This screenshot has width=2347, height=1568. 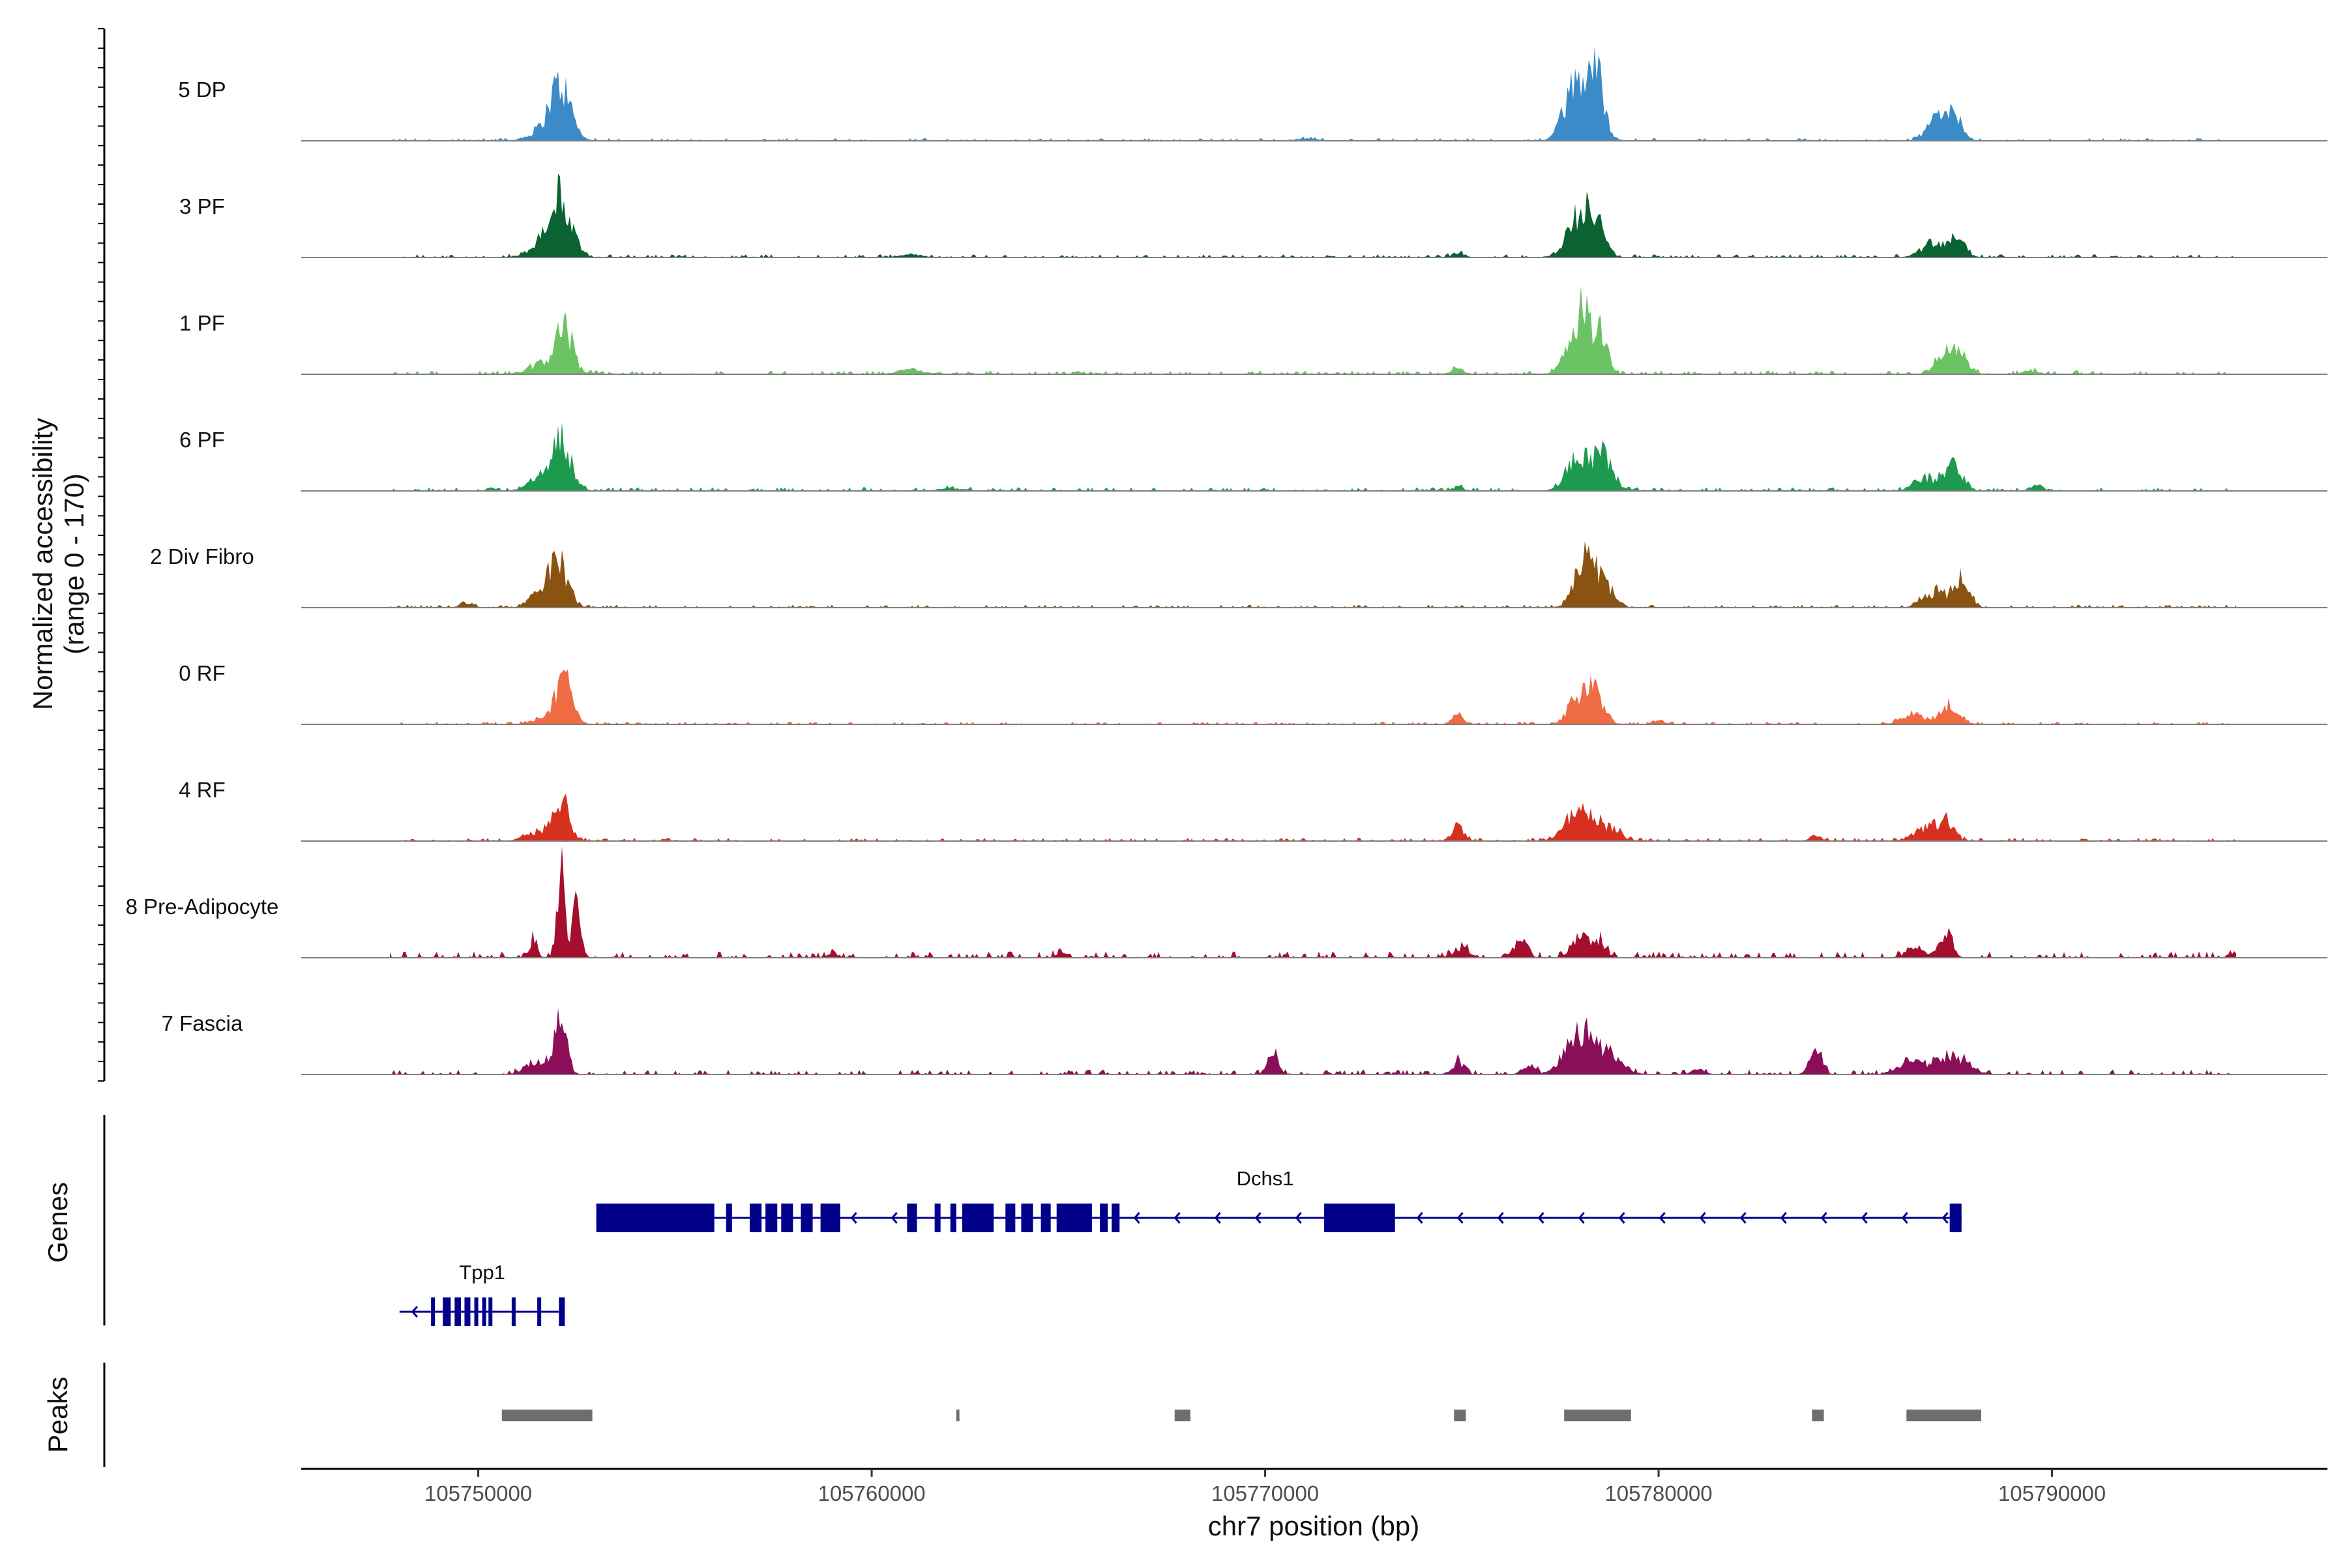 What do you see at coordinates (57, 1223) in the screenshot?
I see `genes-track-label: Genes` at bounding box center [57, 1223].